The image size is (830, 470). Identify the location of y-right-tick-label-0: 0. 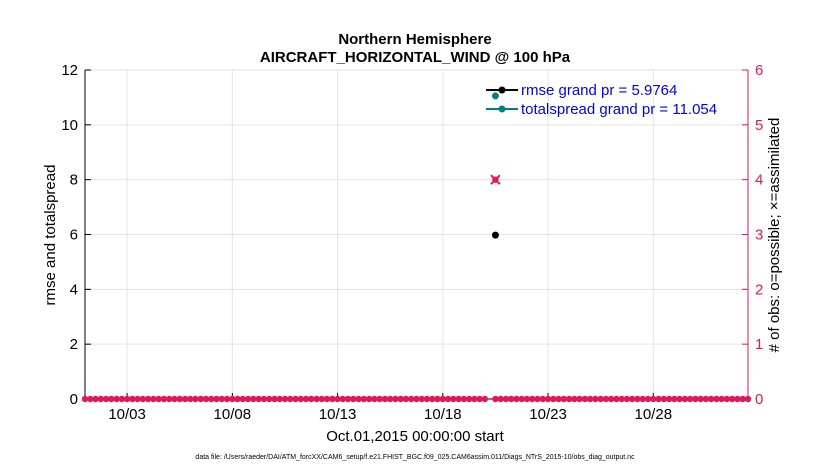
(759, 399).